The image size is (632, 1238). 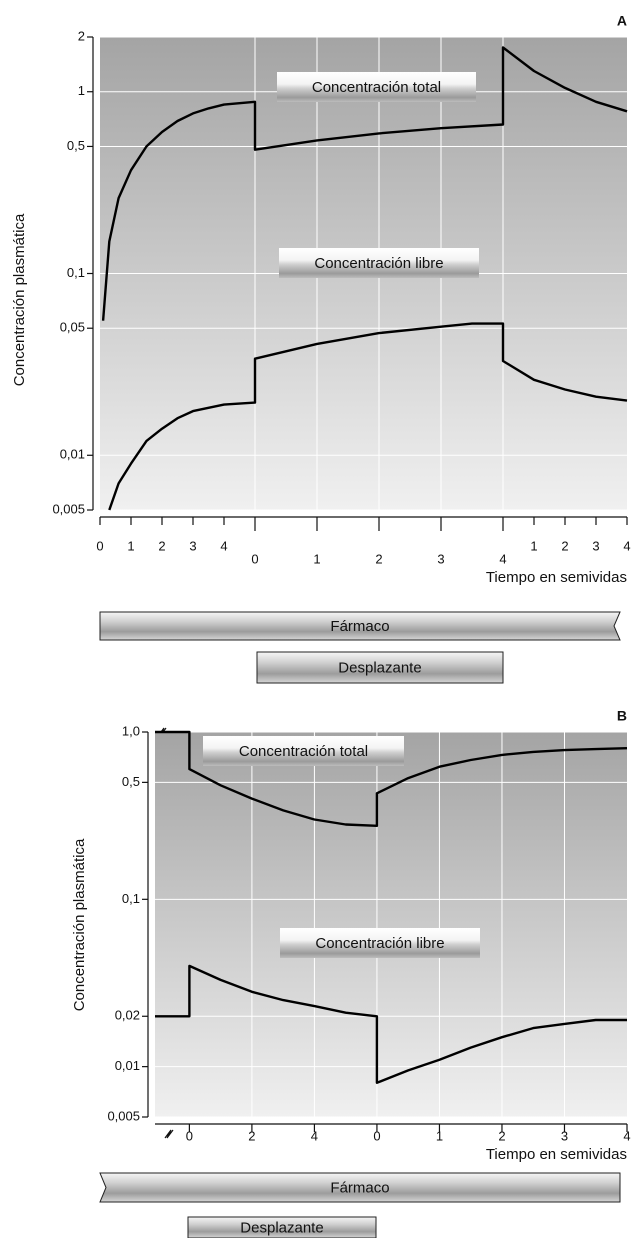 What do you see at coordinates (622, 716) in the screenshot?
I see `panel-label: B` at bounding box center [622, 716].